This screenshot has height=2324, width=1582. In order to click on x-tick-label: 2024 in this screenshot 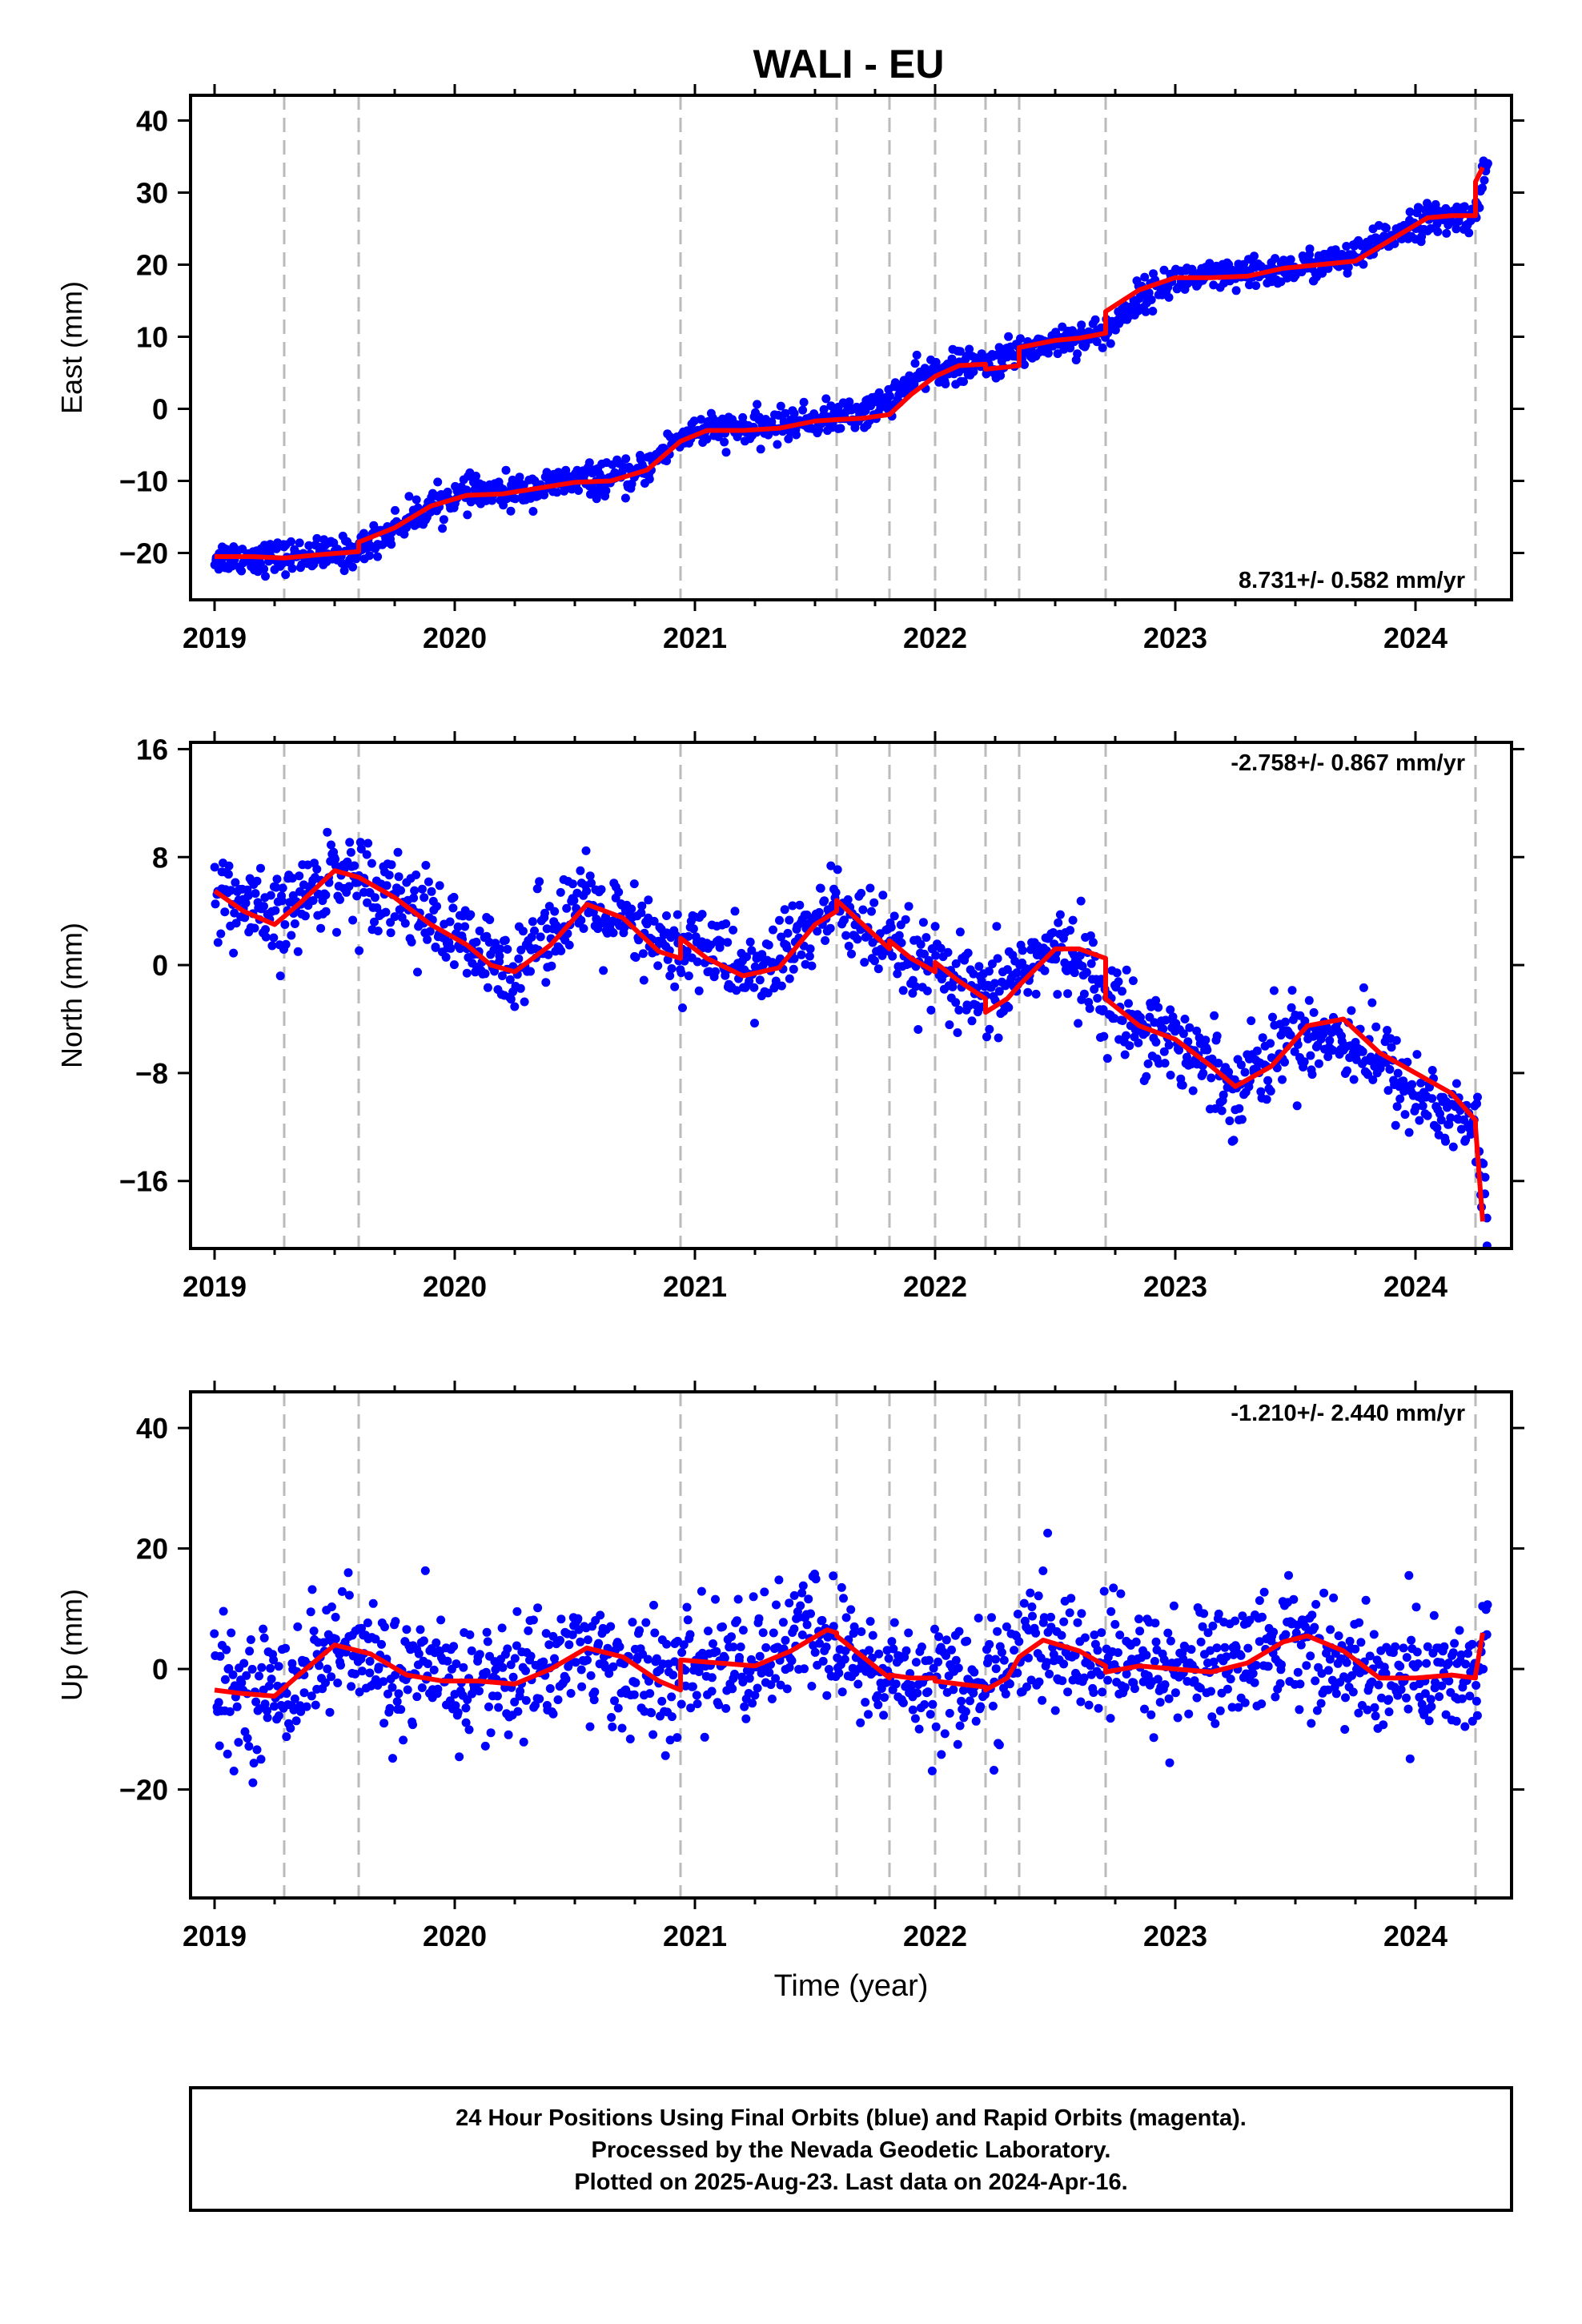, I will do `click(1415, 637)`.